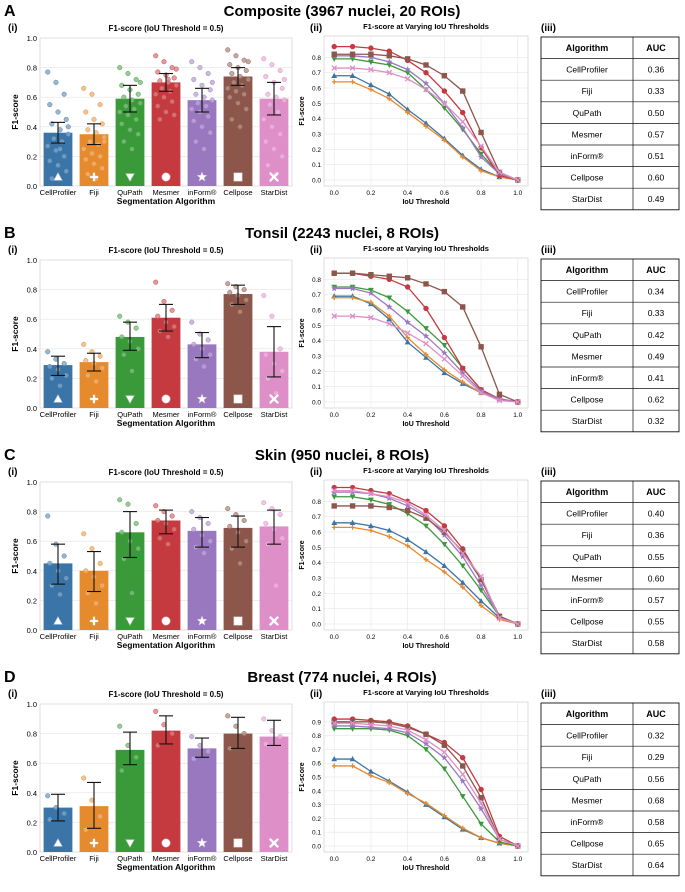 This screenshot has width=685, height=892. I want to click on table-cell-auc: 0.36, so click(656, 535).